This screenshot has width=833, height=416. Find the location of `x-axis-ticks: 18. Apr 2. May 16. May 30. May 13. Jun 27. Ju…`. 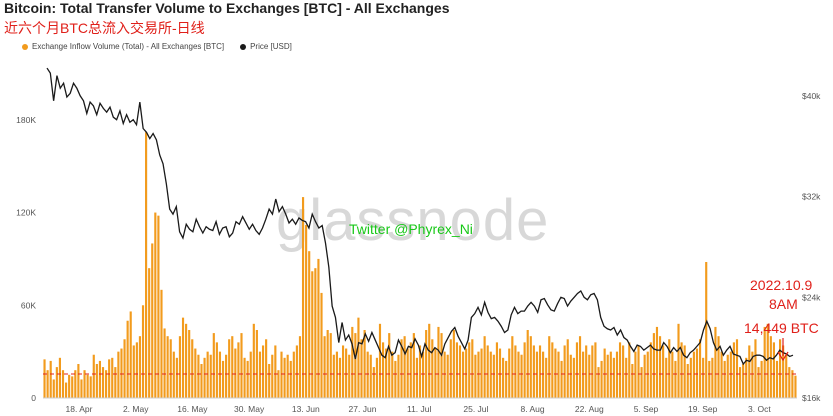

x-axis-ticks: 18. Apr 2. May 16. May 30. May 13. Jun 27. Ju… is located at coordinates (419, 409).